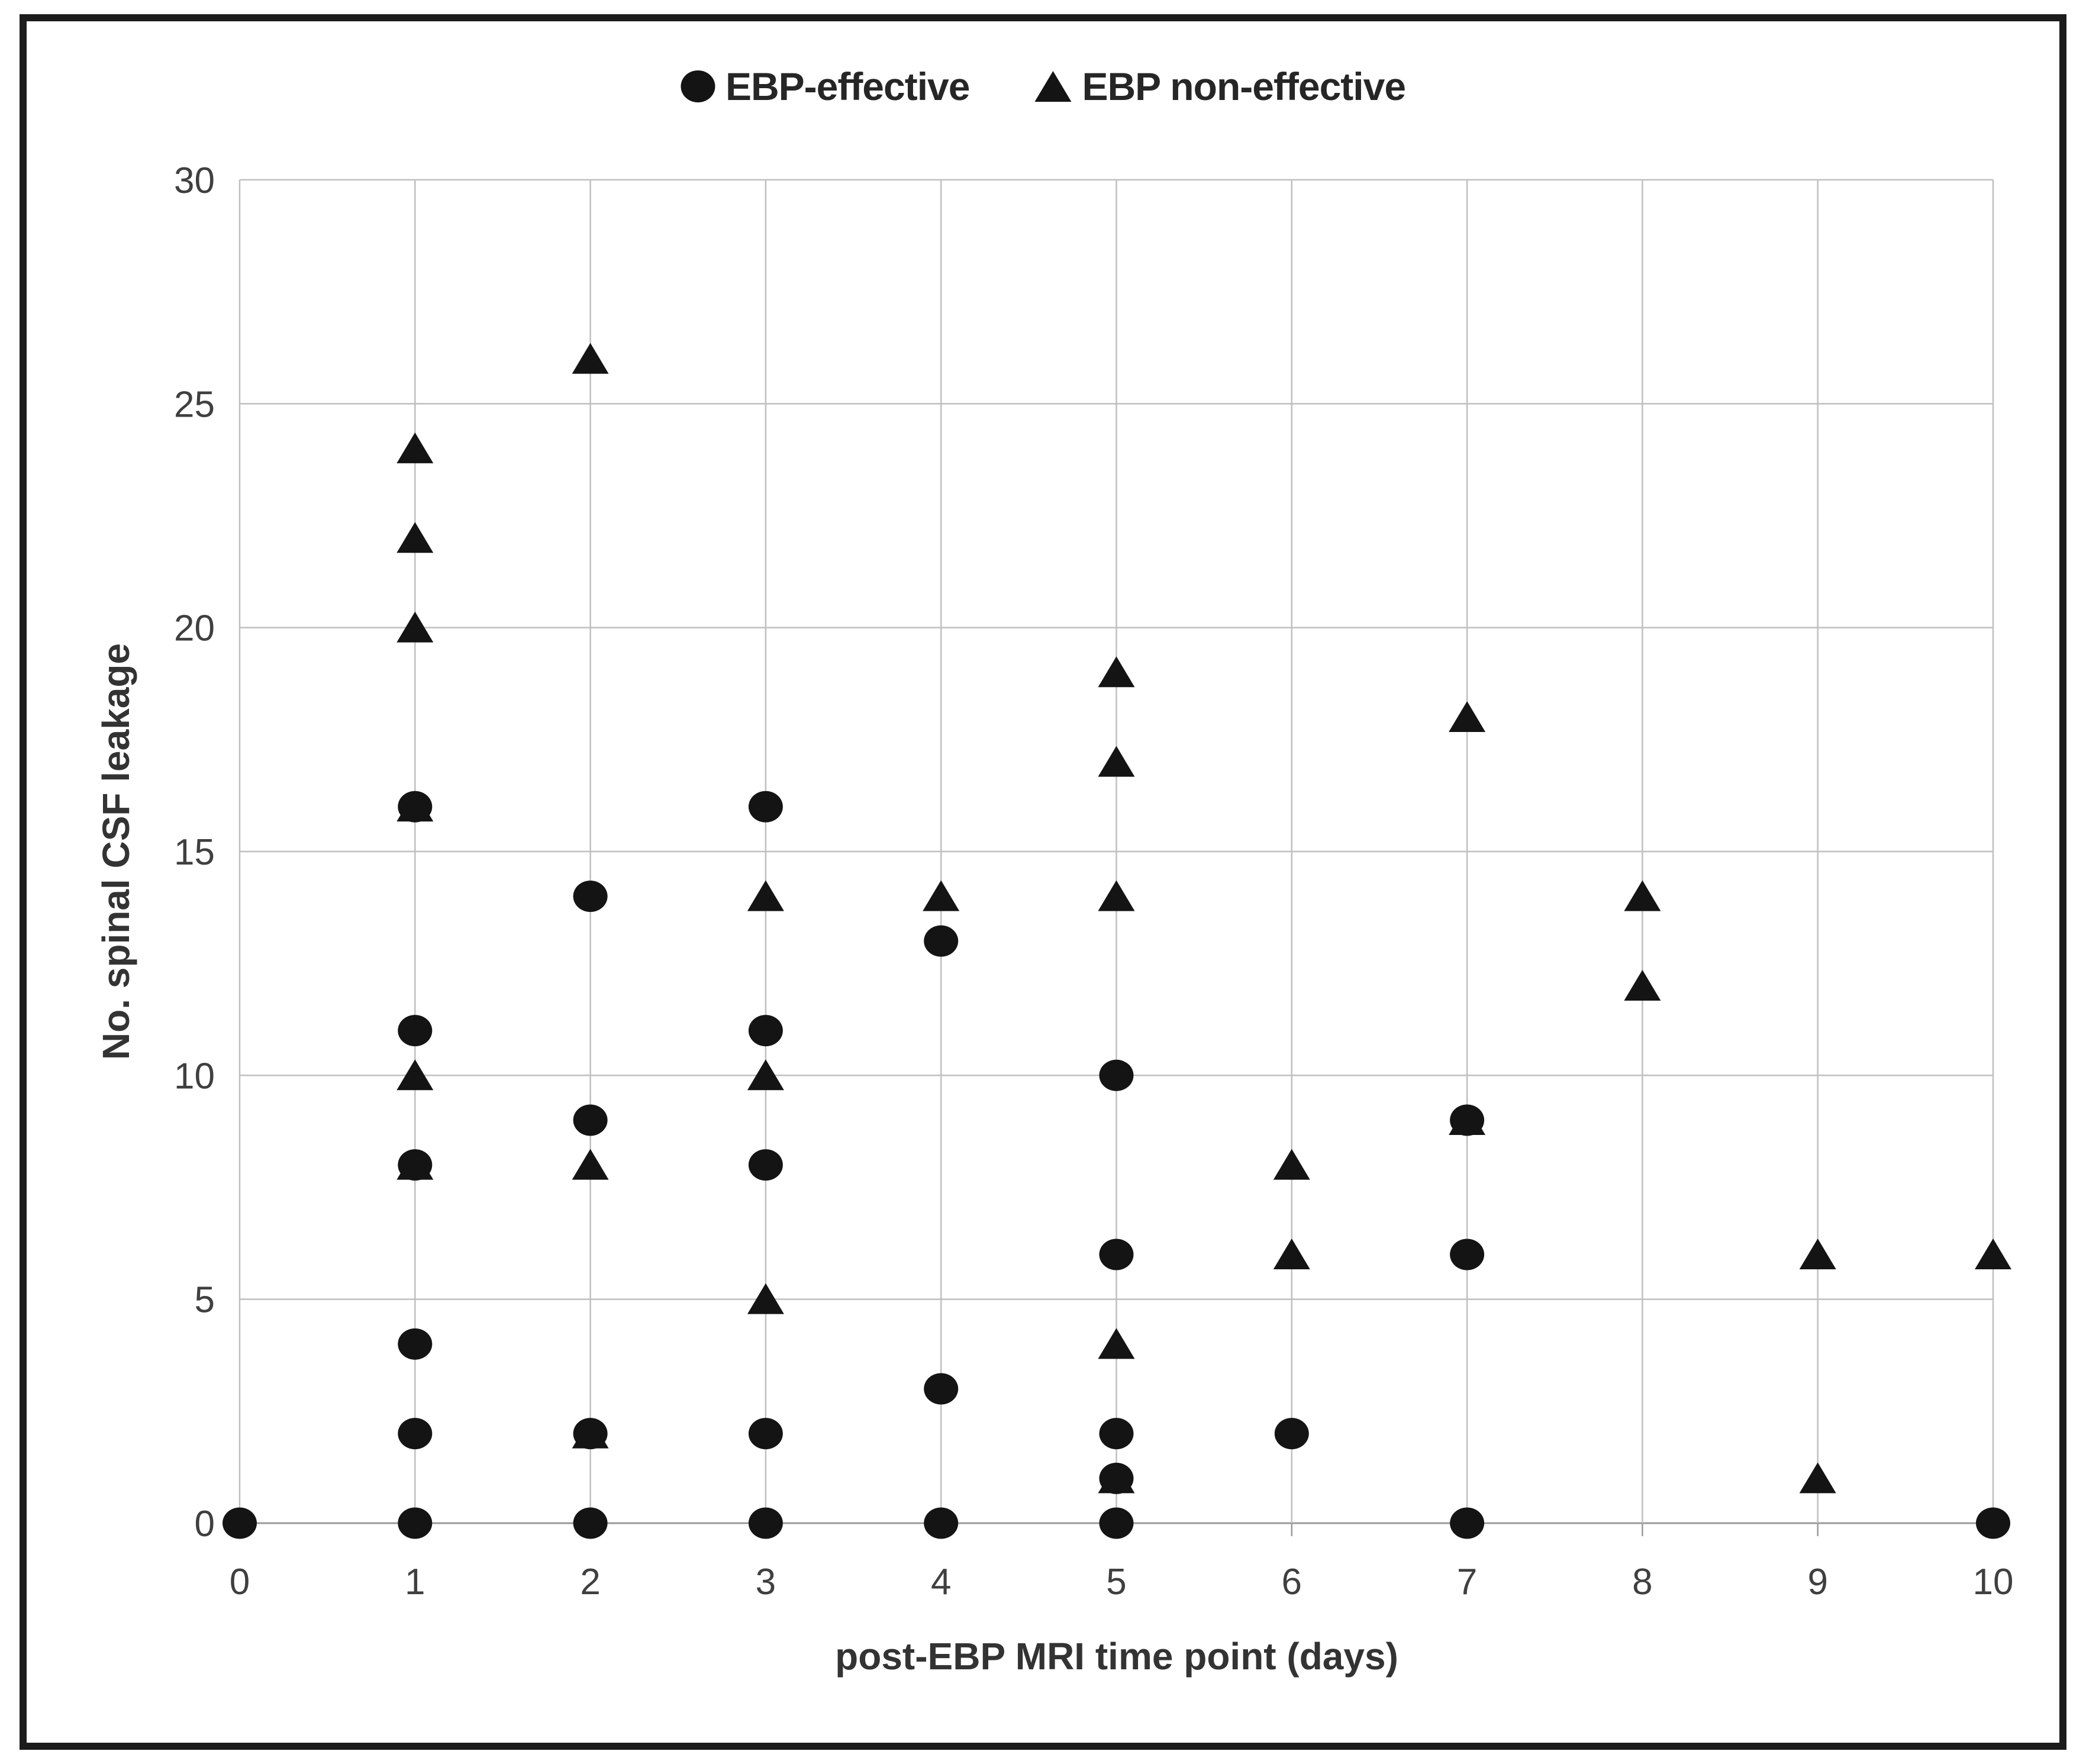 Image resolution: width=2086 pixels, height=1764 pixels. I want to click on x-tick-label: 9, so click(1817, 1582).